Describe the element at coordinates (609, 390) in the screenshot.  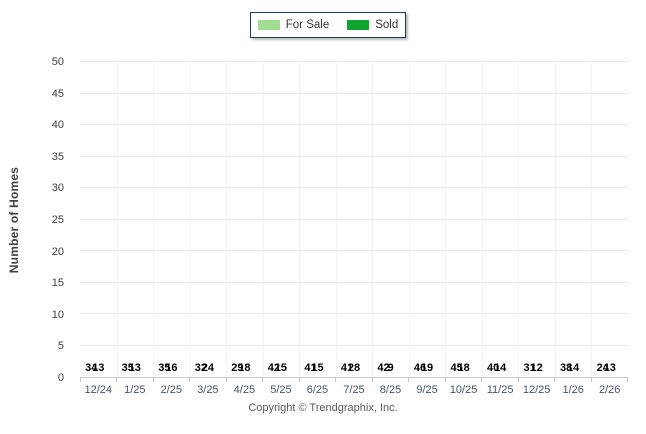
I see `x-tick-label-2/26: 2/26` at that location.